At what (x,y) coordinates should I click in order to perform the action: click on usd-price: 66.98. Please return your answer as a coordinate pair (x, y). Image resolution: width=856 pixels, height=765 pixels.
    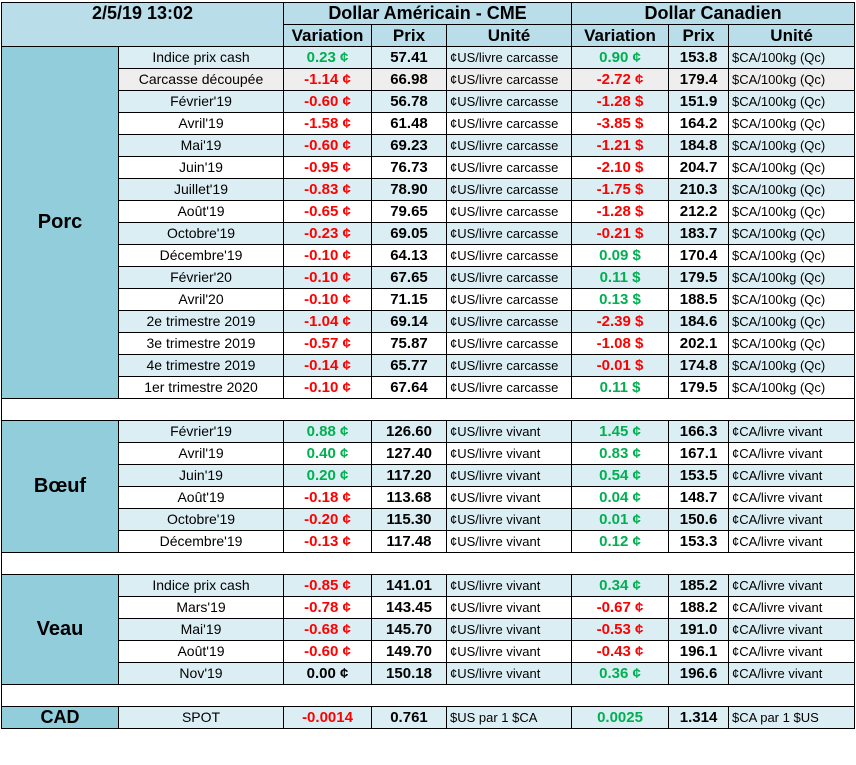
    Looking at the image, I should click on (409, 79).